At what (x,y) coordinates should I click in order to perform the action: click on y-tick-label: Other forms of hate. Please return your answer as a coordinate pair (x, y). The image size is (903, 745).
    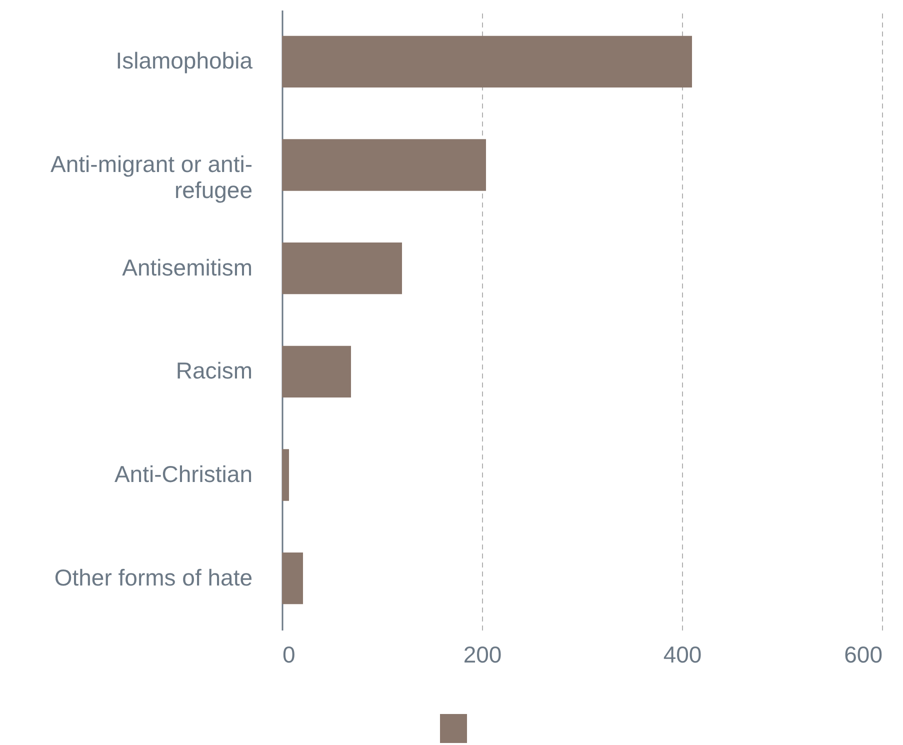
    Looking at the image, I should click on (153, 577).